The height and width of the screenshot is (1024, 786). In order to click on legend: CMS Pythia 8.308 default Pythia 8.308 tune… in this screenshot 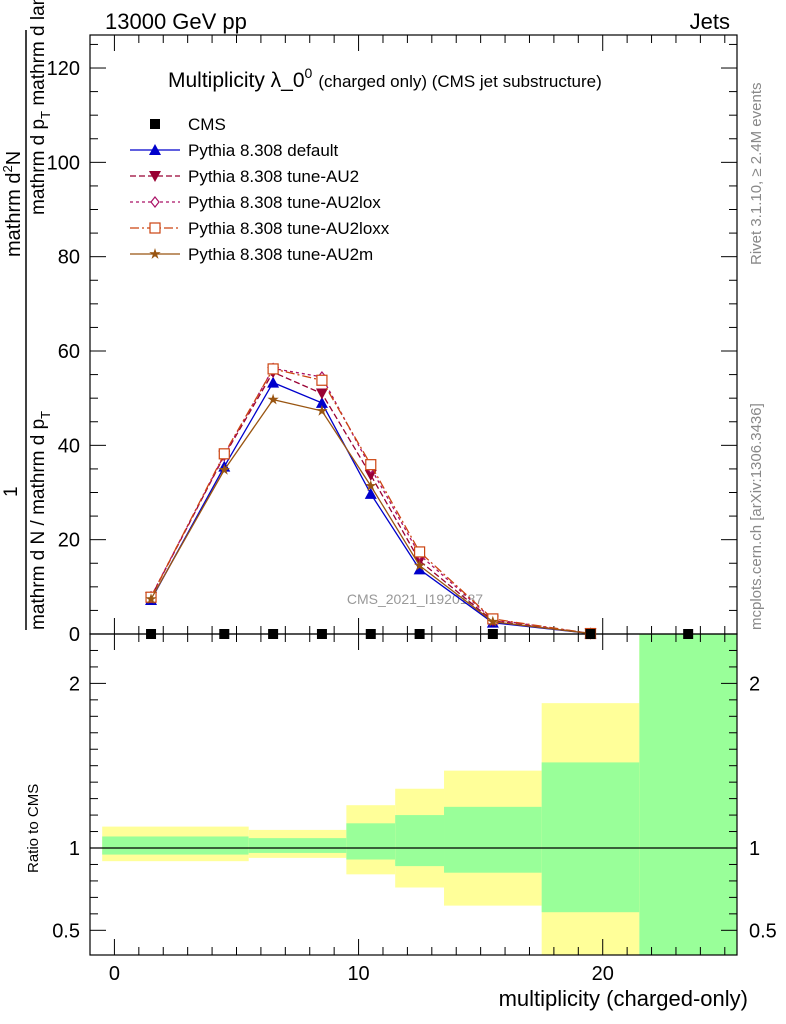, I will do `click(260, 189)`.